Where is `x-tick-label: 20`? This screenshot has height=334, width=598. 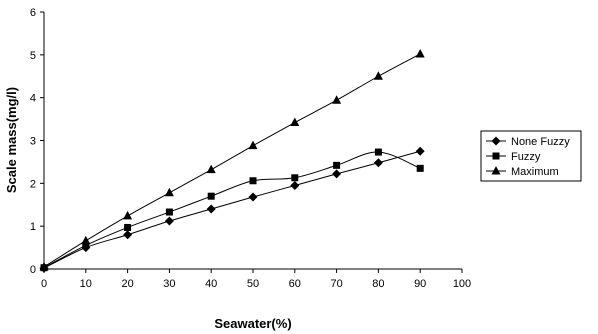 x-tick-label: 20 is located at coordinates (127, 284).